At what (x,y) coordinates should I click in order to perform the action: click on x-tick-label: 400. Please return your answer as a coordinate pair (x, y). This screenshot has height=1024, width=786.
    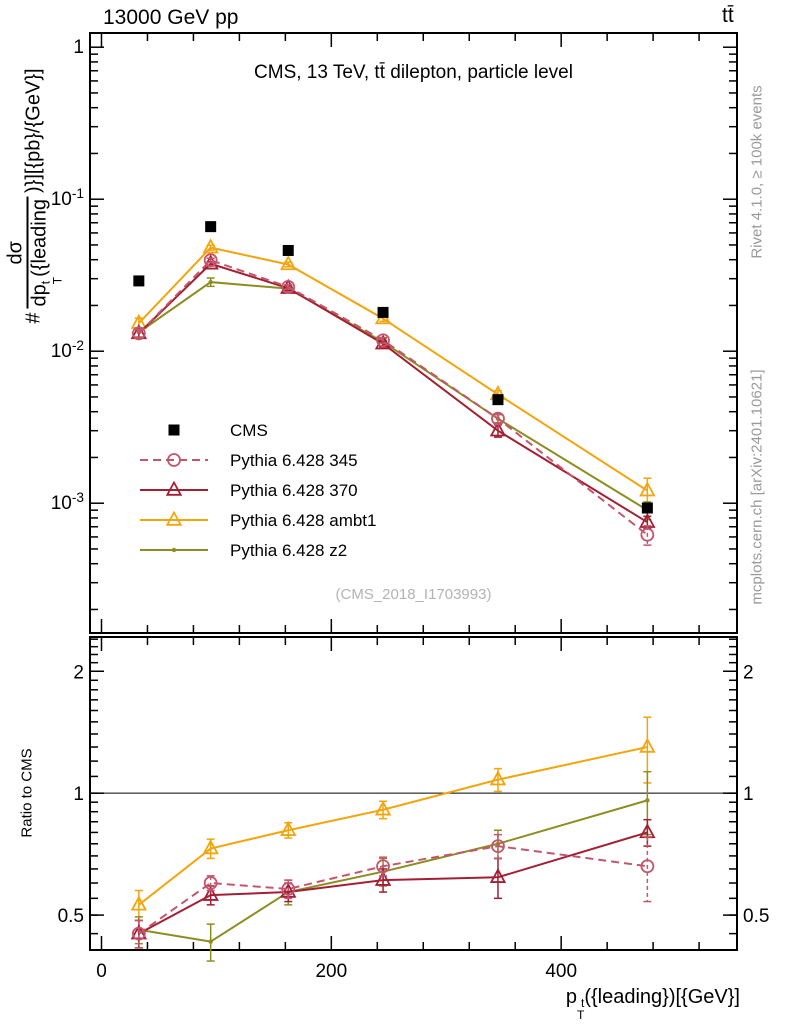
    Looking at the image, I should click on (561, 971).